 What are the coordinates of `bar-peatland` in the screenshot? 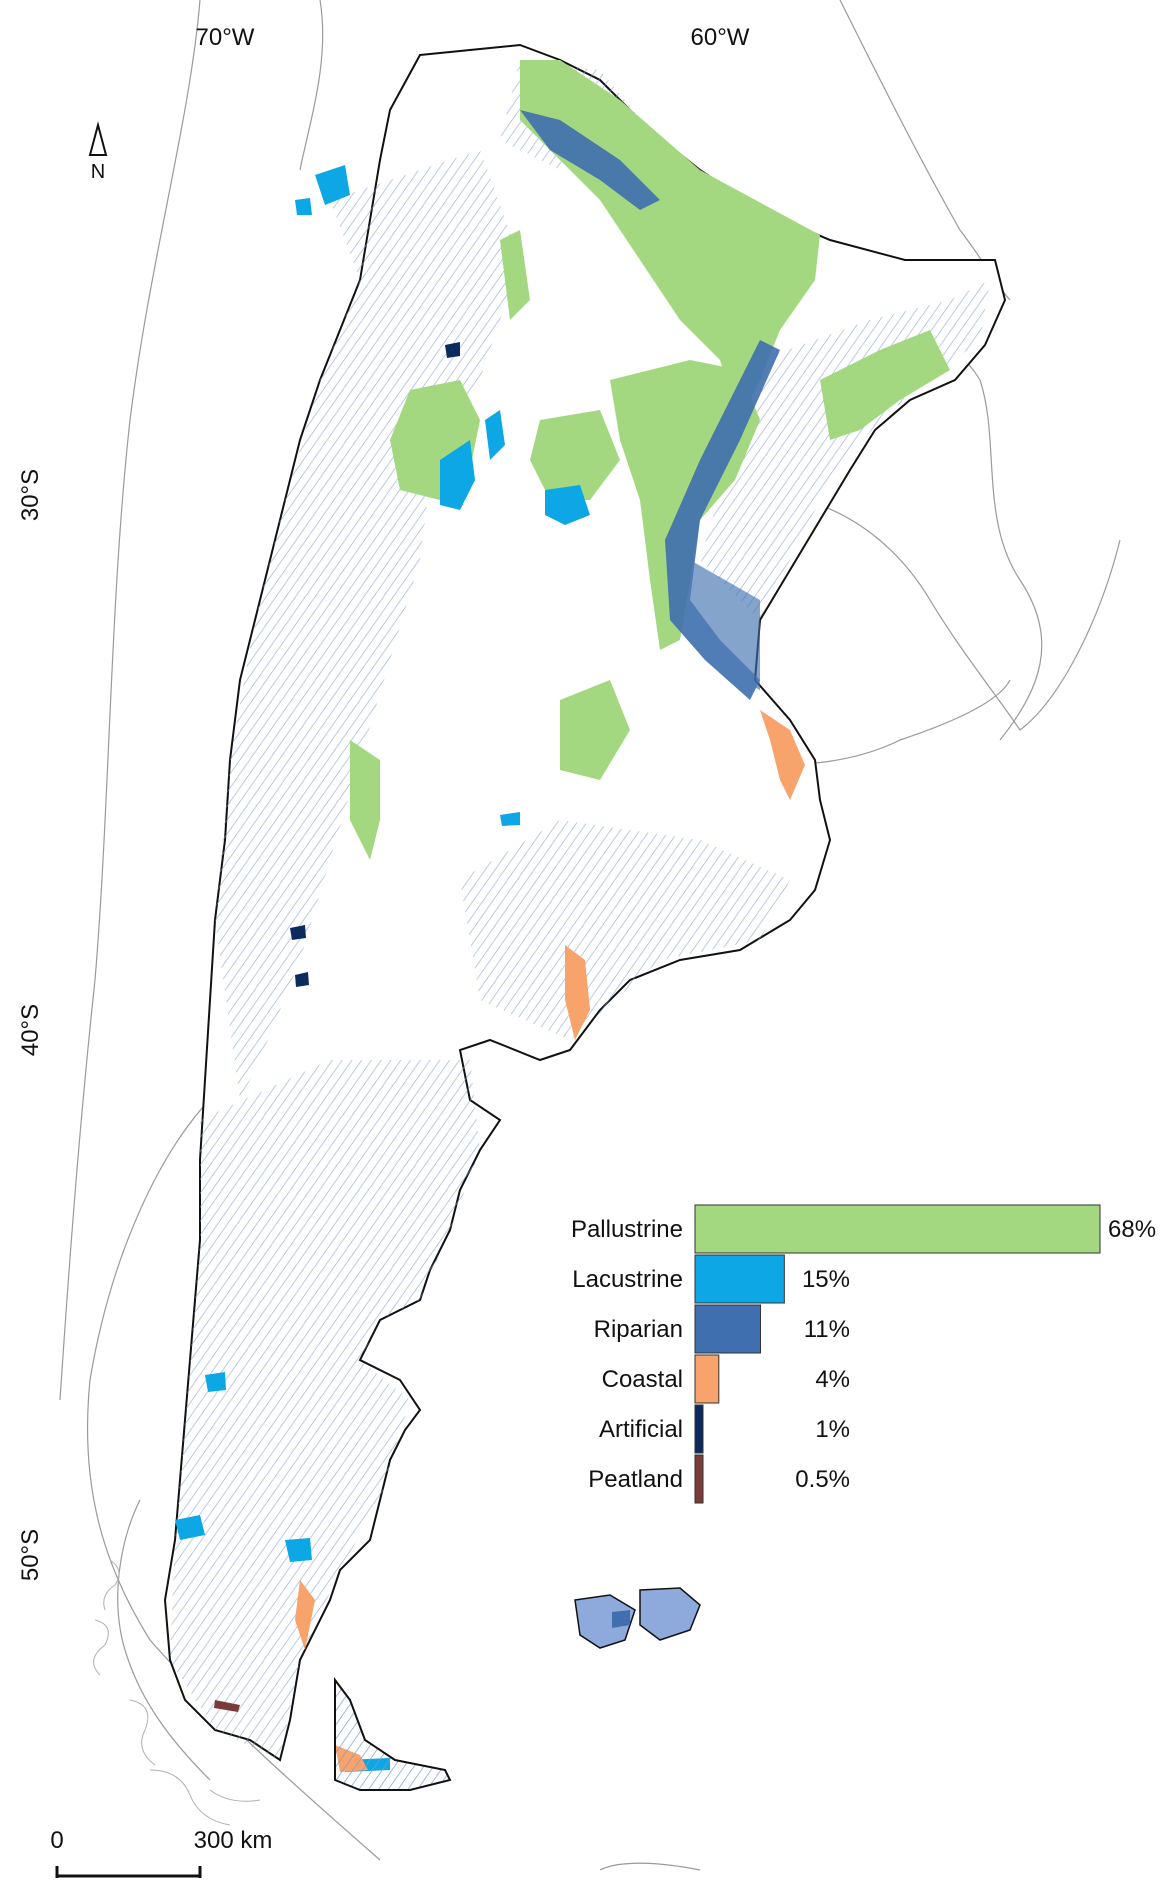 It's located at (699, 1479).